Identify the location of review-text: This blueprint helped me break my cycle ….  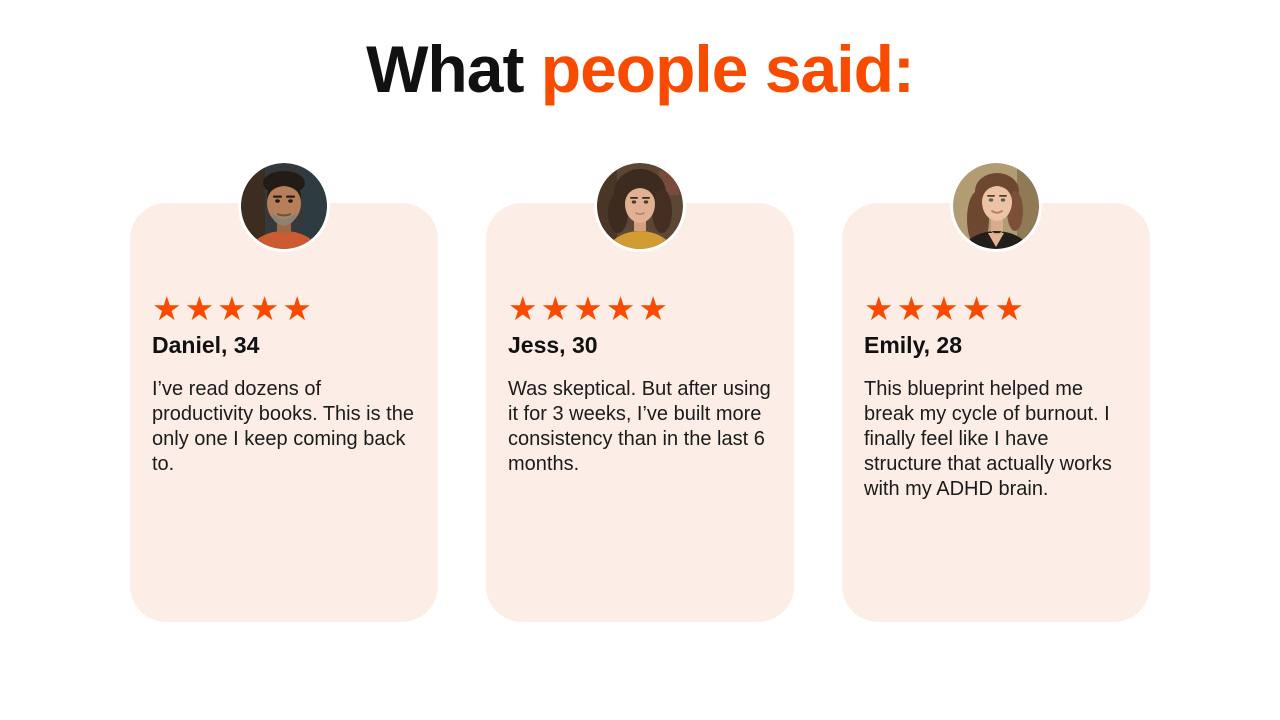
(988, 439).